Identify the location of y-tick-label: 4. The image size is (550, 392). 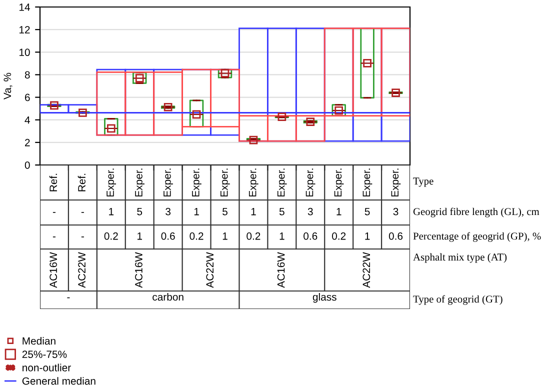
(27, 120).